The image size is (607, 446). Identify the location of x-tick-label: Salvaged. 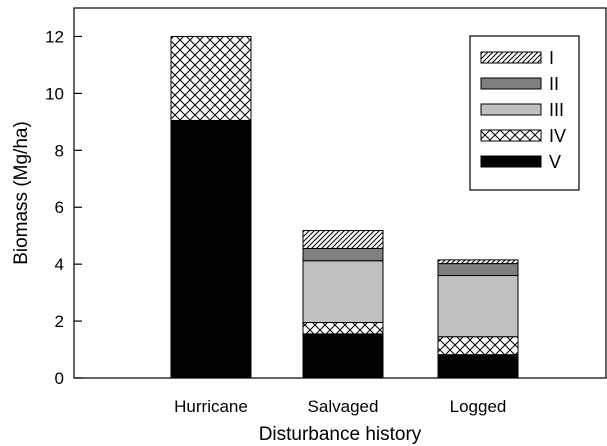
(343, 406).